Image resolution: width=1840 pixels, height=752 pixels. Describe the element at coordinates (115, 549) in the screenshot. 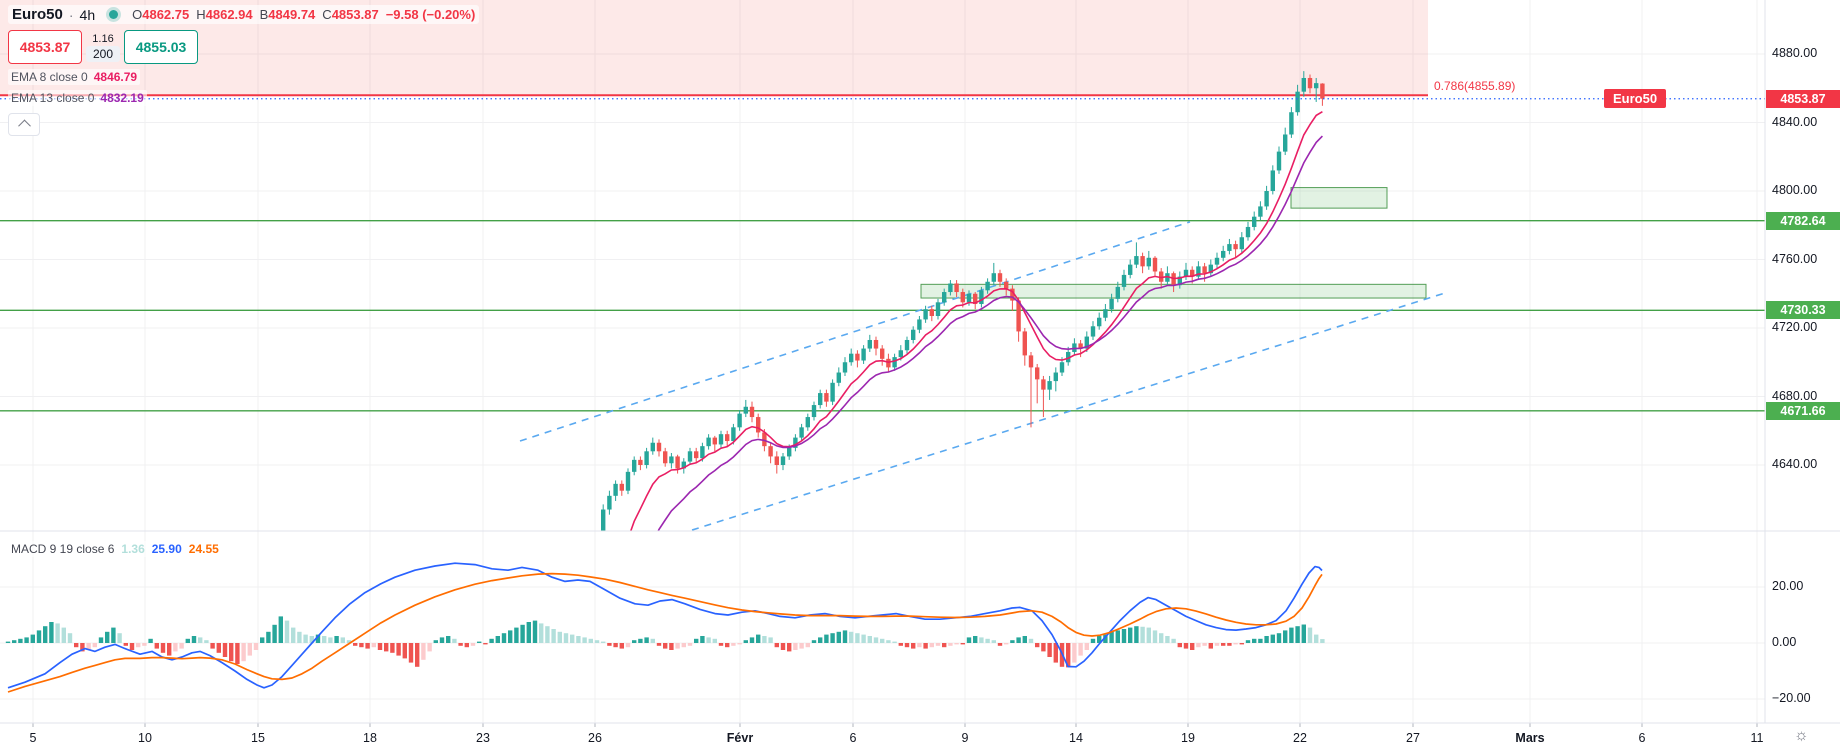

I see `macd-legend: MACD 9 19 close 6 1.36 25.90 24.55` at that location.